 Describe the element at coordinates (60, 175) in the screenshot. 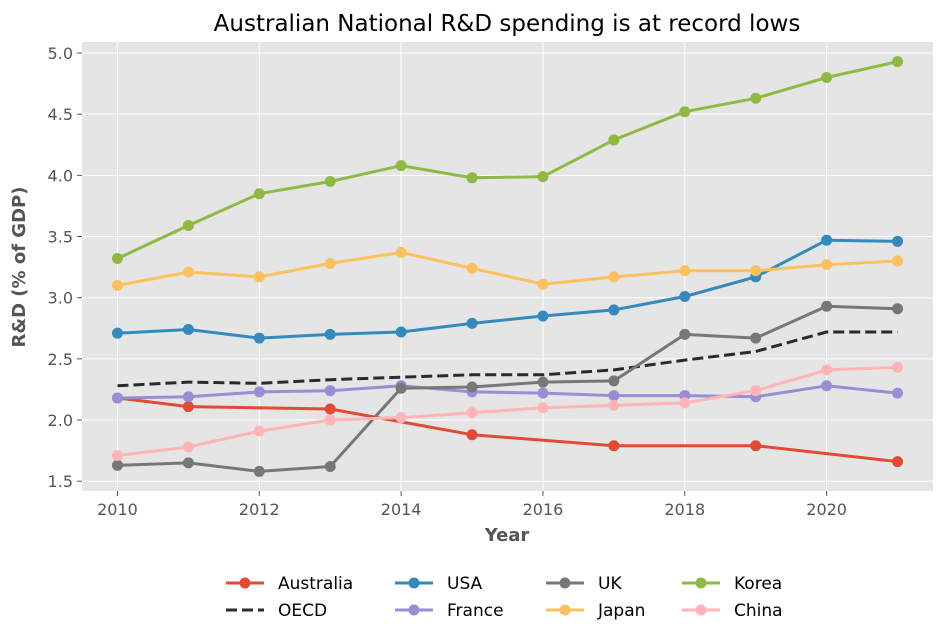

I see `y-tick-label: 4.0` at that location.